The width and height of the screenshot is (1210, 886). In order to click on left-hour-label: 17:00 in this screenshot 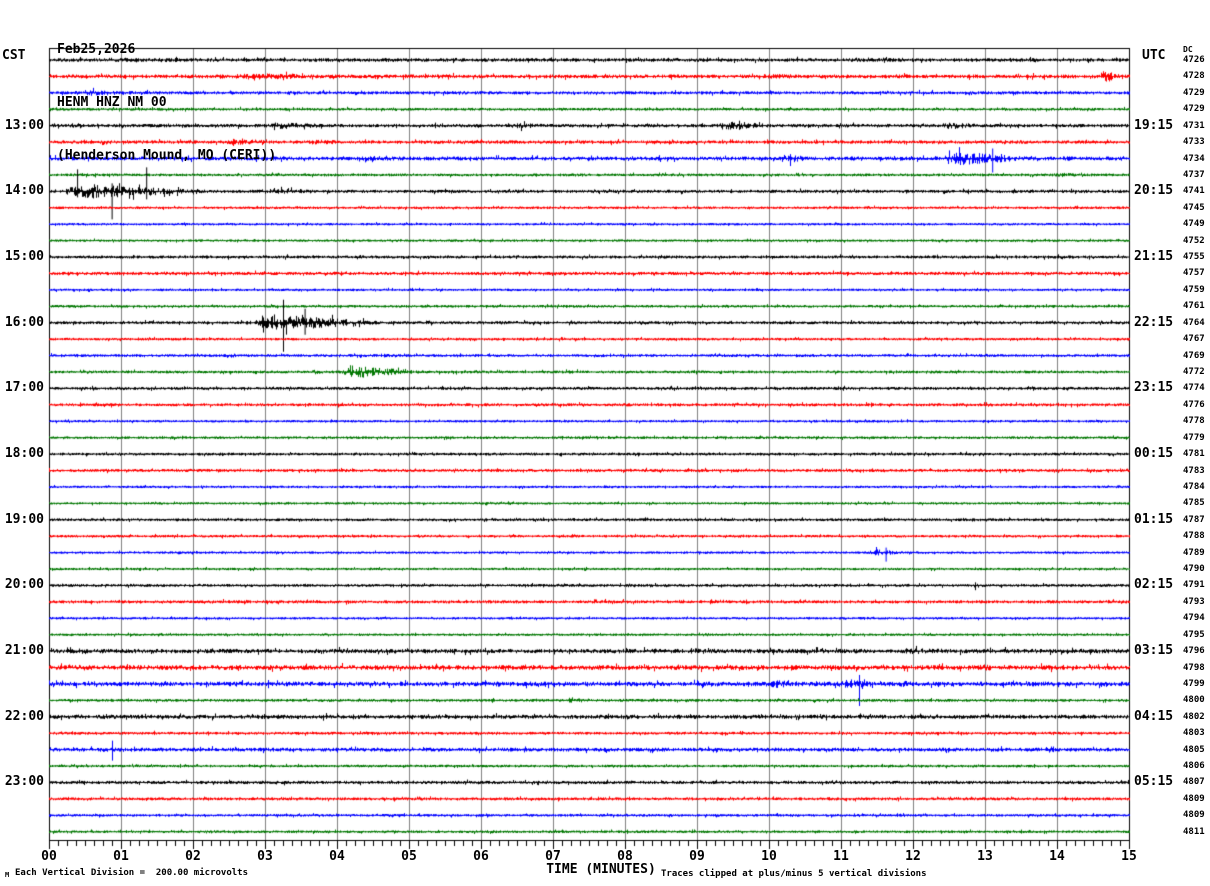, I will do `click(24, 388)`.